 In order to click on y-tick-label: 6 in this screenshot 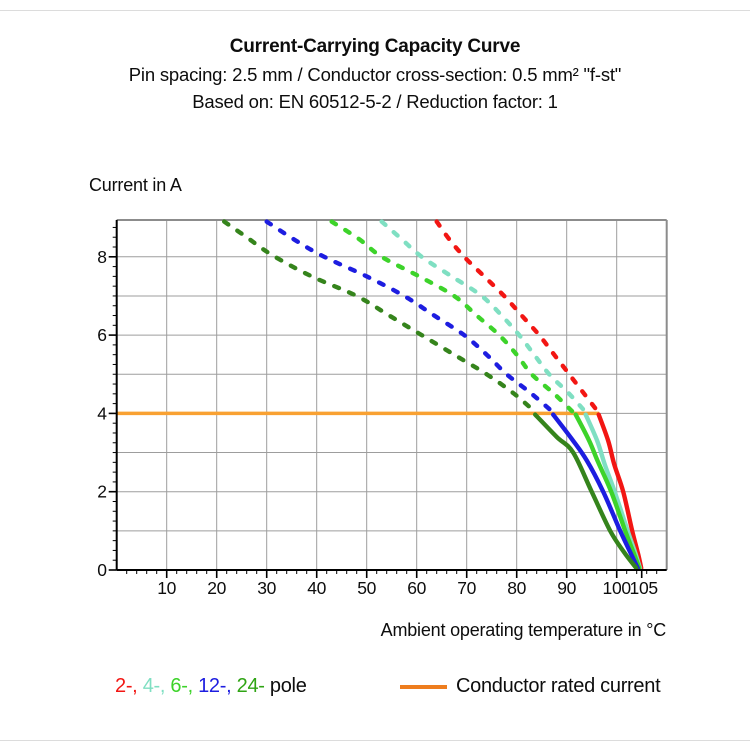, I will do `click(101, 335)`.